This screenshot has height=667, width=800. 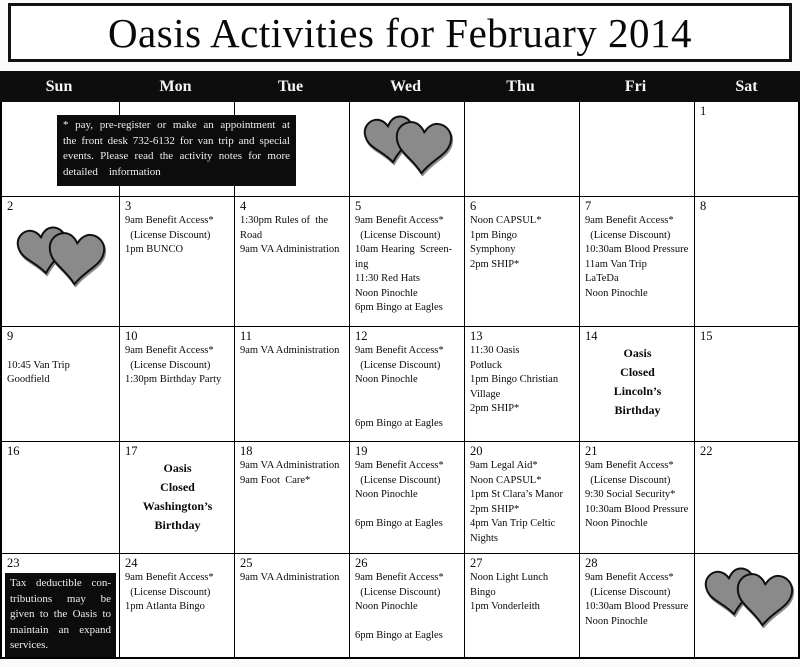 I want to click on day-number: 2, so click(x=10, y=206).